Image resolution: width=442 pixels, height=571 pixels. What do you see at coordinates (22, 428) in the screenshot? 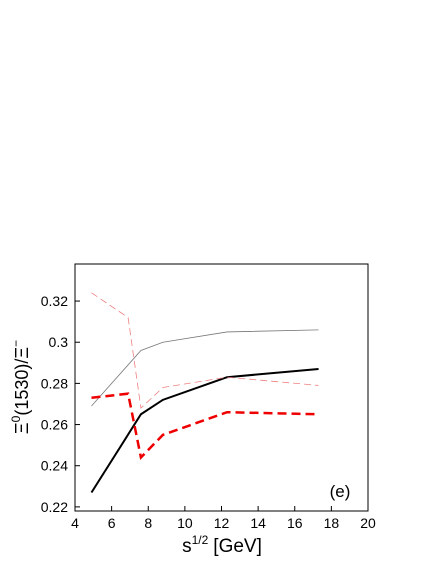
I see `y-label-base: Ξ` at bounding box center [22, 428].